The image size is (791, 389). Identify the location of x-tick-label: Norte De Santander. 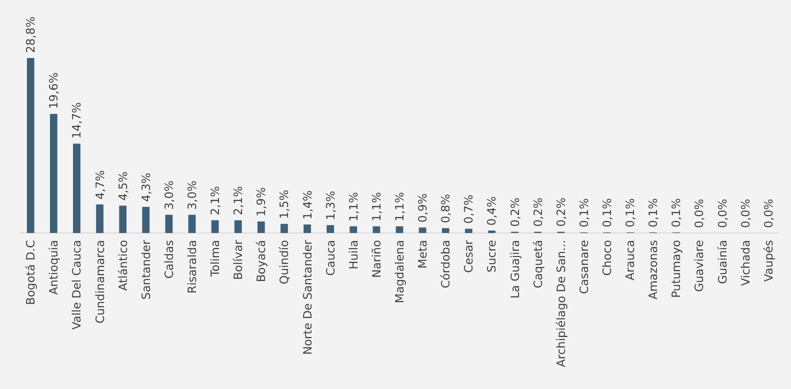
(307, 297).